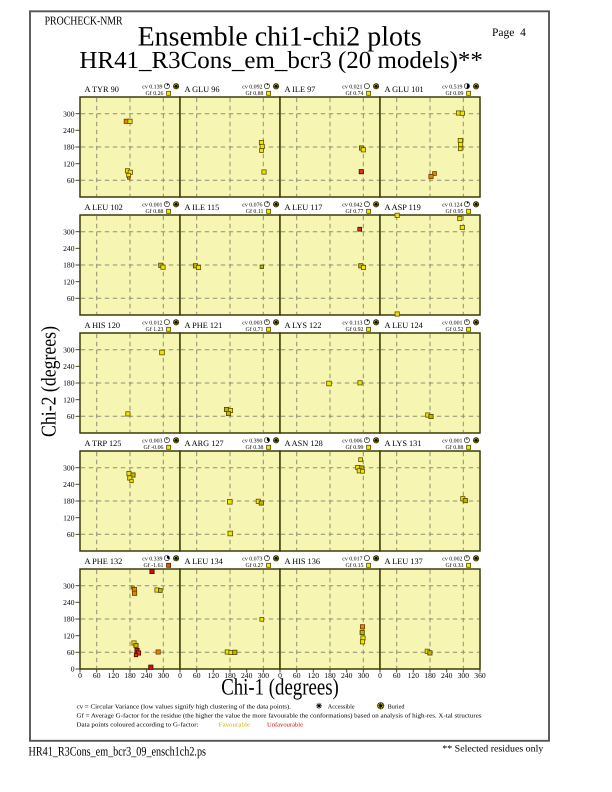 The image size is (612, 792). Describe the element at coordinates (154, 565) in the screenshot. I see `svg-text: Gf -1.61` at that location.